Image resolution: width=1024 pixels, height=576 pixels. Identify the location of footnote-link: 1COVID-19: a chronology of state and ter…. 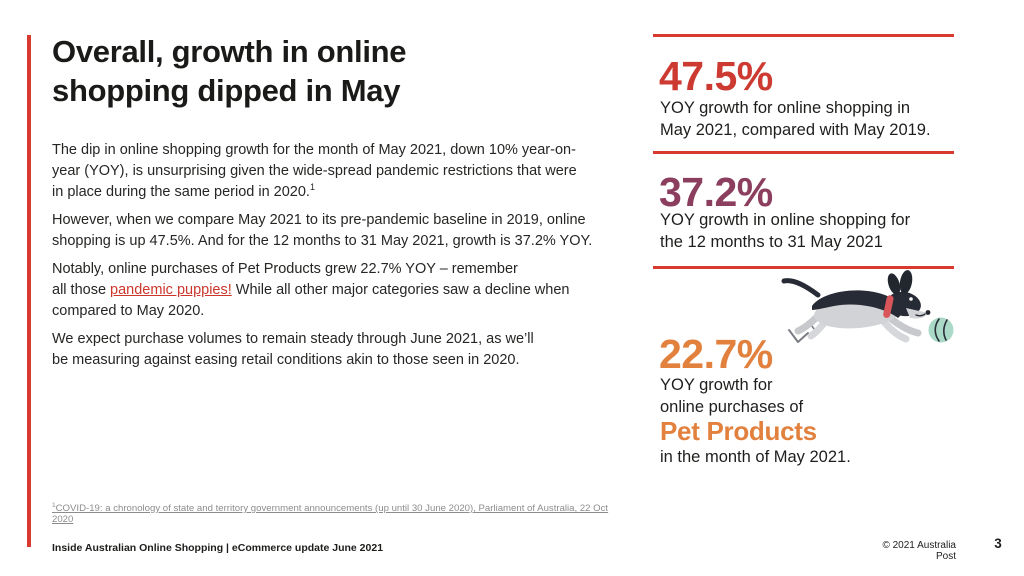
(332, 513).